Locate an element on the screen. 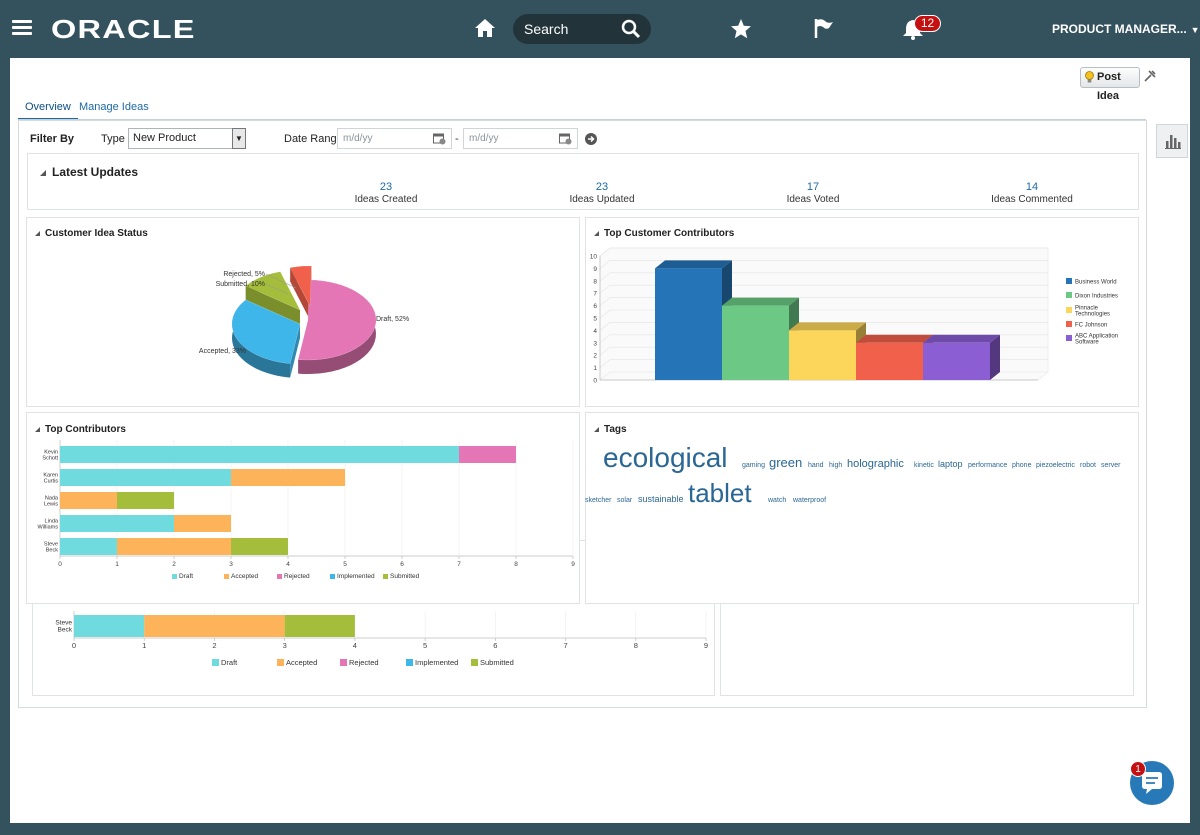 The width and height of the screenshot is (1200, 835). legend-label: Business World is located at coordinates (1096, 283).